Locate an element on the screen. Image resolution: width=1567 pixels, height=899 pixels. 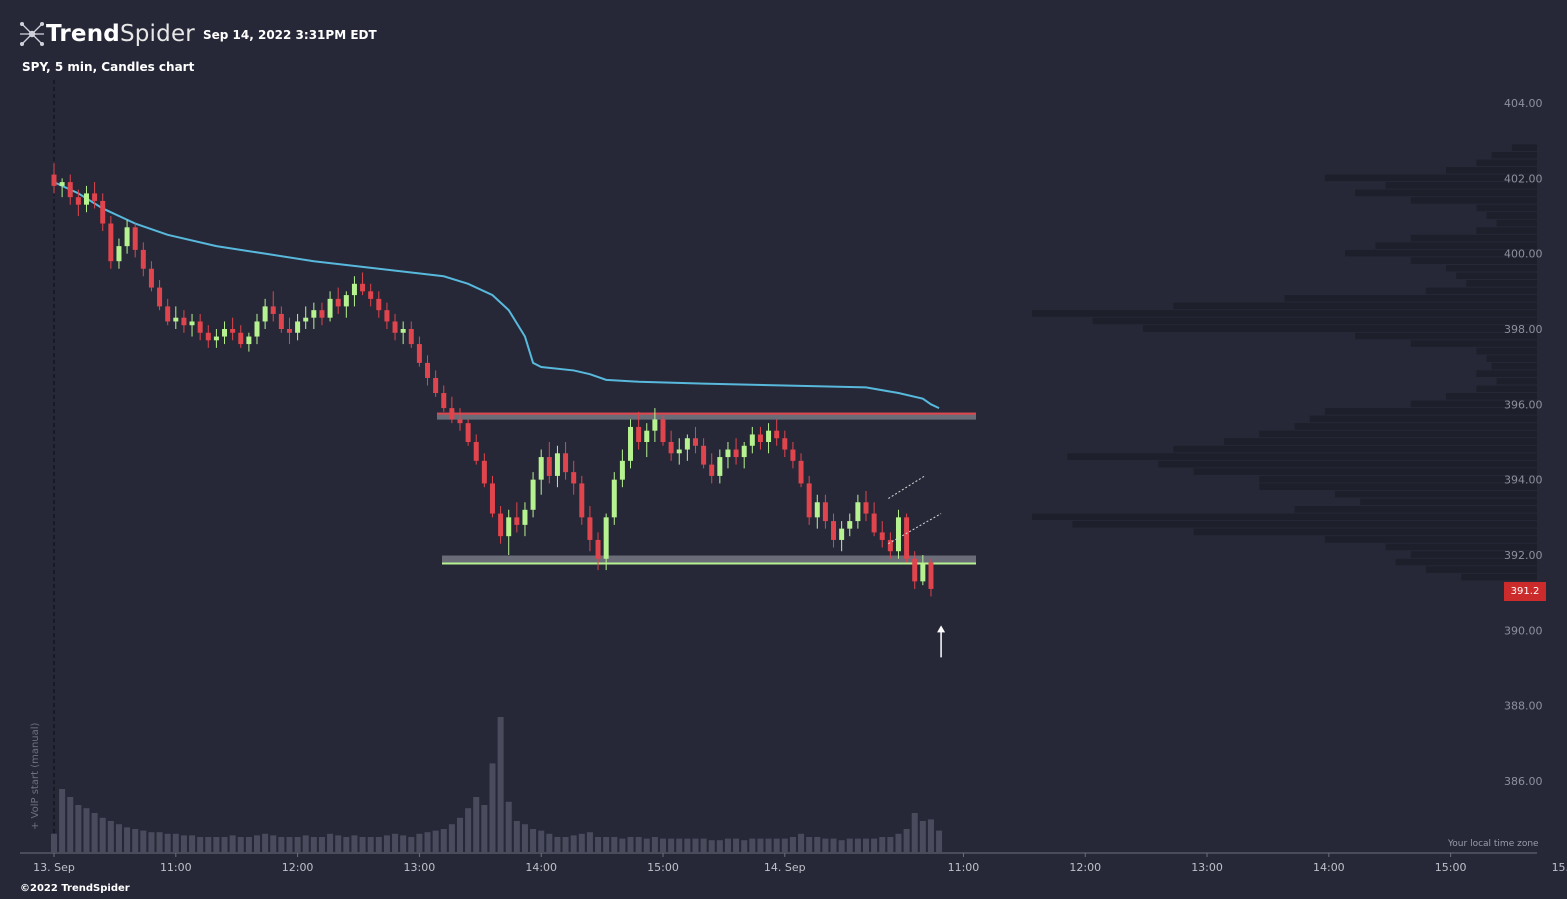
chart-symbol-line: SPY, 5 min, Candles chart is located at coordinates (108, 67).